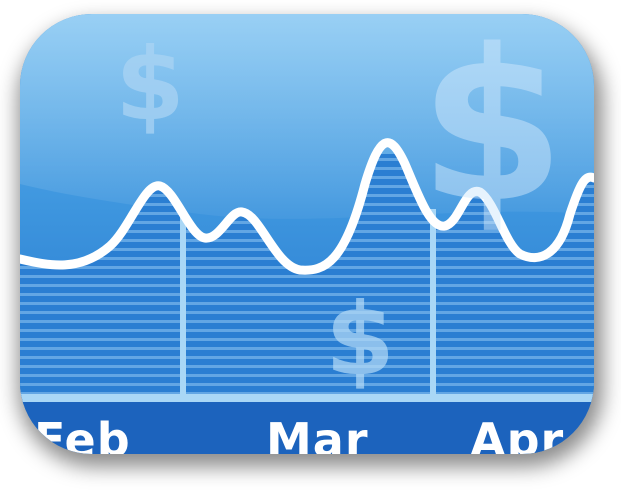 This screenshot has height=492, width=621. I want to click on month-label-mar: Mar, so click(317, 433).